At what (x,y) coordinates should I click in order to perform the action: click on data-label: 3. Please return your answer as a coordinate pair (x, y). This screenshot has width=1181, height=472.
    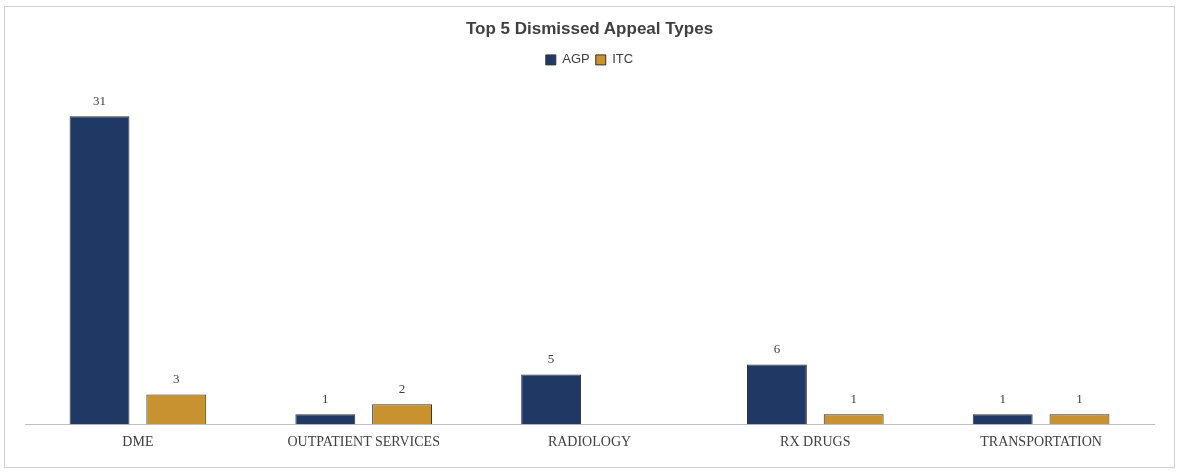
    Looking at the image, I should click on (176, 379).